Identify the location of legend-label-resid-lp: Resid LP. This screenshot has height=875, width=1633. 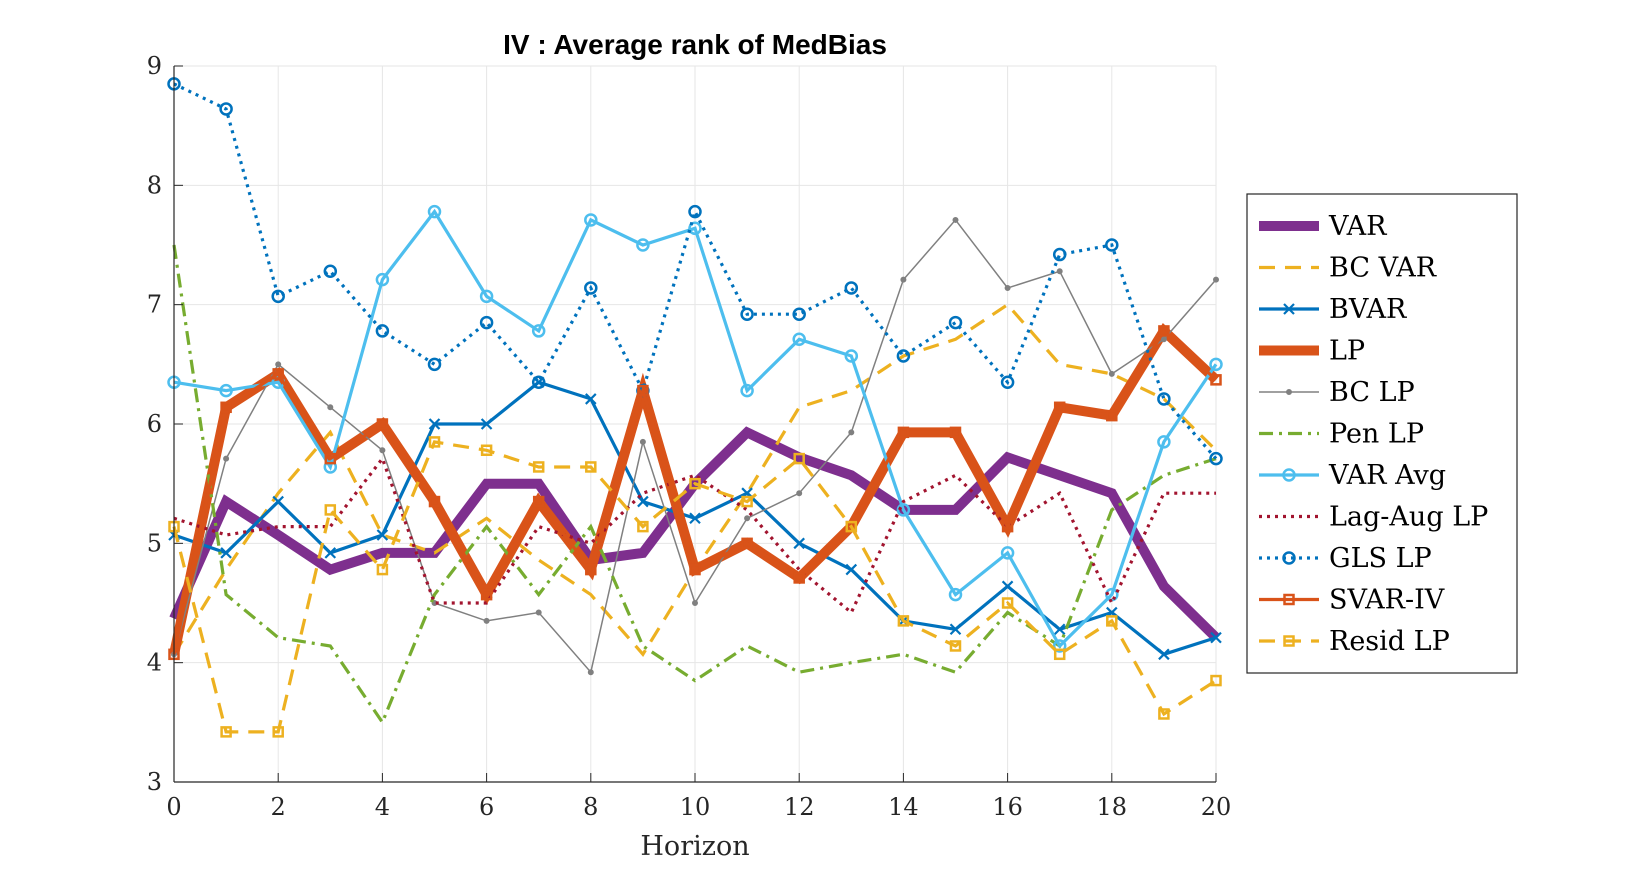
(1389, 641).